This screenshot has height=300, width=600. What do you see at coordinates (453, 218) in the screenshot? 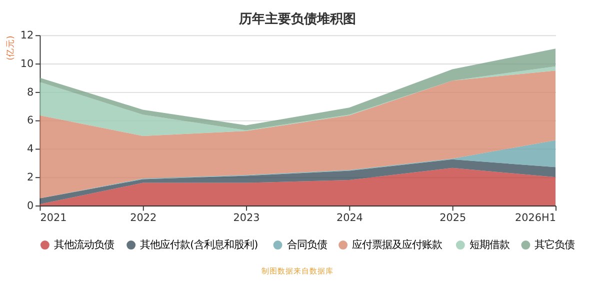
I see `x-tick-label: 2025` at bounding box center [453, 218].